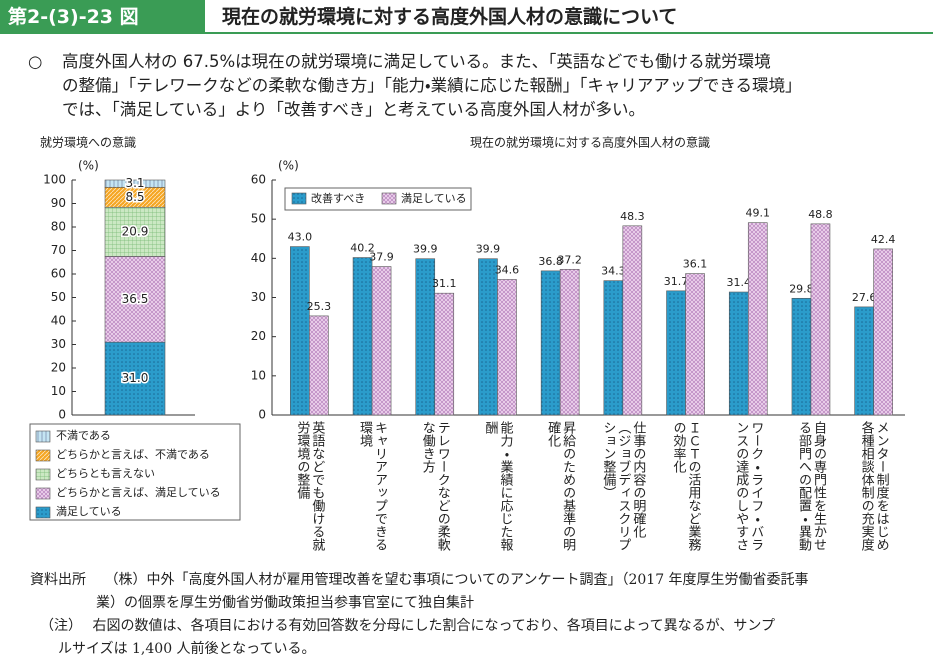  Describe the element at coordinates (58, 227) in the screenshot. I see `y-tick-label: 80` at that location.